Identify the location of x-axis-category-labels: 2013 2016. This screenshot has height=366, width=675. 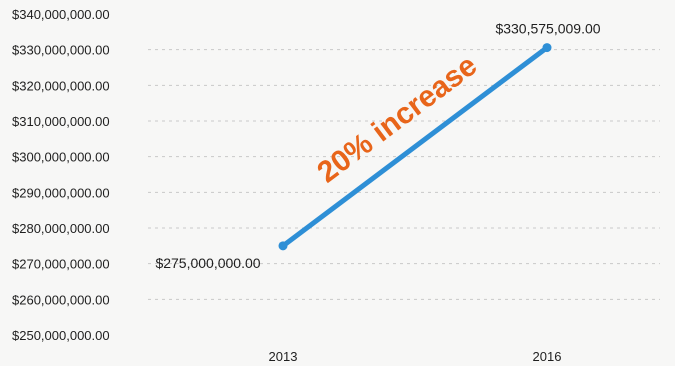
(415, 356).